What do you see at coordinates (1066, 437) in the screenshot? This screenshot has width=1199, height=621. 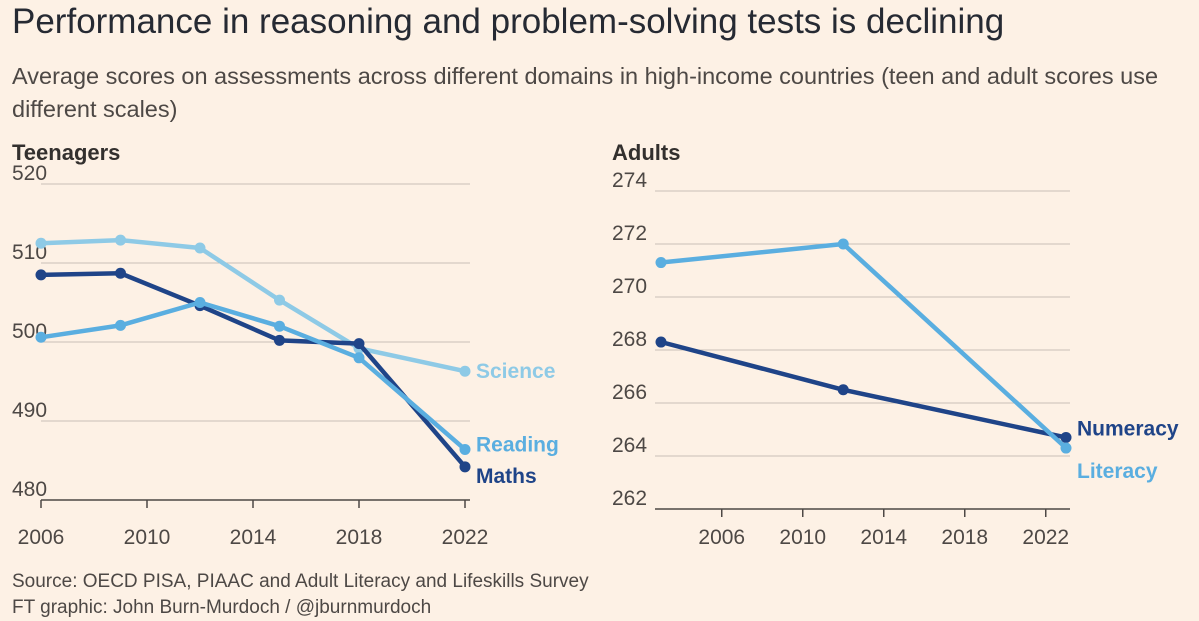 I see `adult-point-numeracy-2023` at bounding box center [1066, 437].